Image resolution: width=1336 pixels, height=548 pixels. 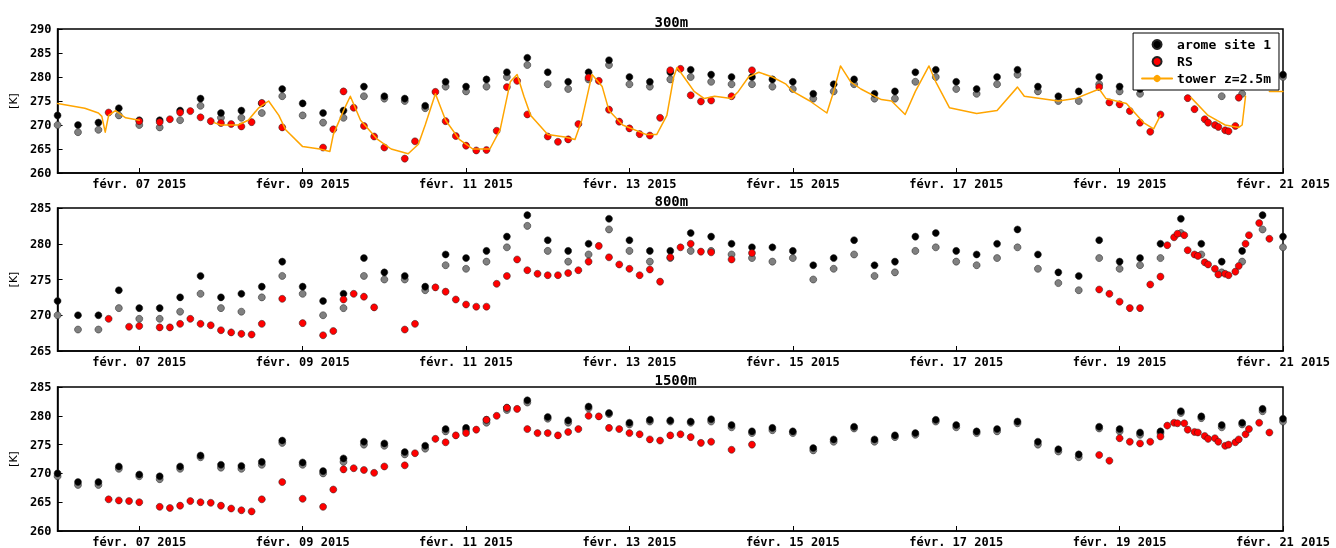 What do you see at coordinates (40, 29) in the screenshot?
I see `y-tick-label: 290` at bounding box center [40, 29].